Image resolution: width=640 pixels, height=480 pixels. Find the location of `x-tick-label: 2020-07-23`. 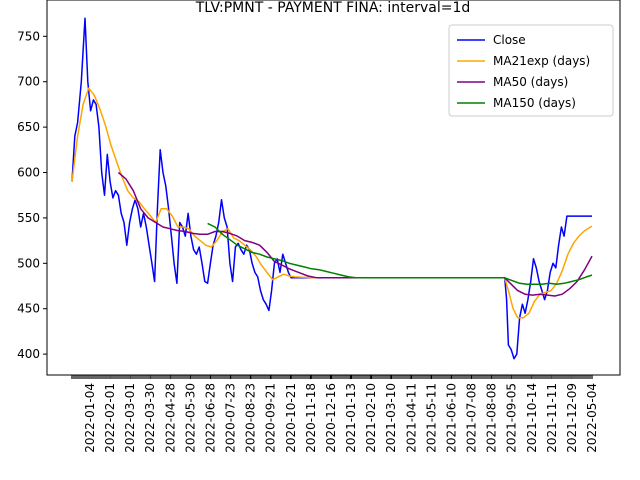

x-tick-label: 2020-07-23 is located at coordinates (231, 418).